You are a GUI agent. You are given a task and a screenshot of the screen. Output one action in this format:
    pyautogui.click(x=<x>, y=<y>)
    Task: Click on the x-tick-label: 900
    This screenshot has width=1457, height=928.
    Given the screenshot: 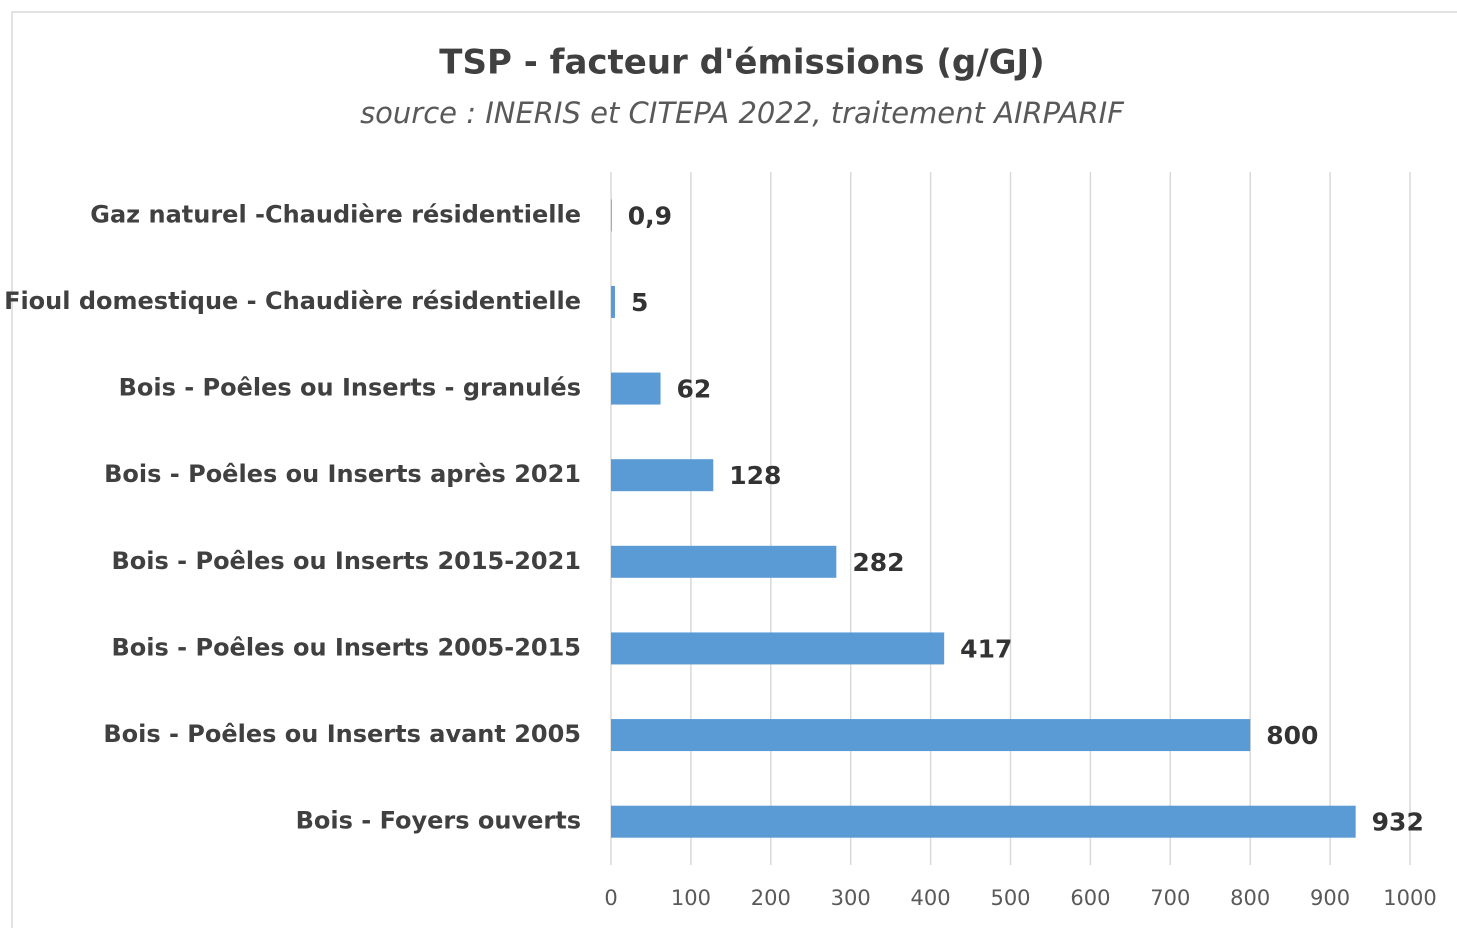 What is the action you would take?
    pyautogui.click(x=1330, y=898)
    